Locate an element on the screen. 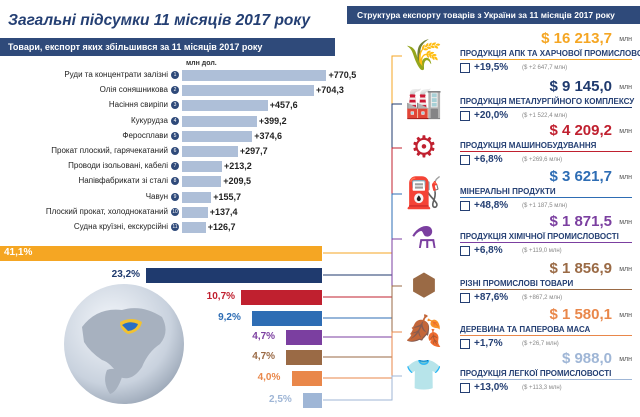 The height and width of the screenshot is (417, 640). growth-value-label: +209,5 is located at coordinates (237, 181).